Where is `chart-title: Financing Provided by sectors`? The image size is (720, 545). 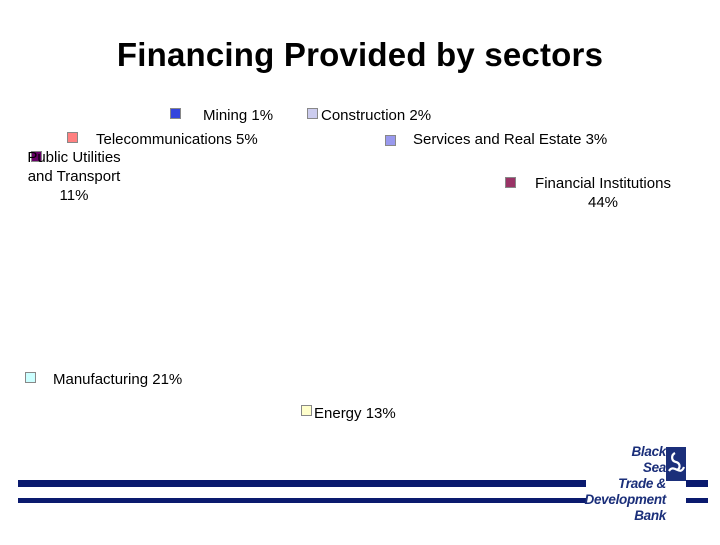
chart-title: Financing Provided by sectors is located at coordinates (360, 54).